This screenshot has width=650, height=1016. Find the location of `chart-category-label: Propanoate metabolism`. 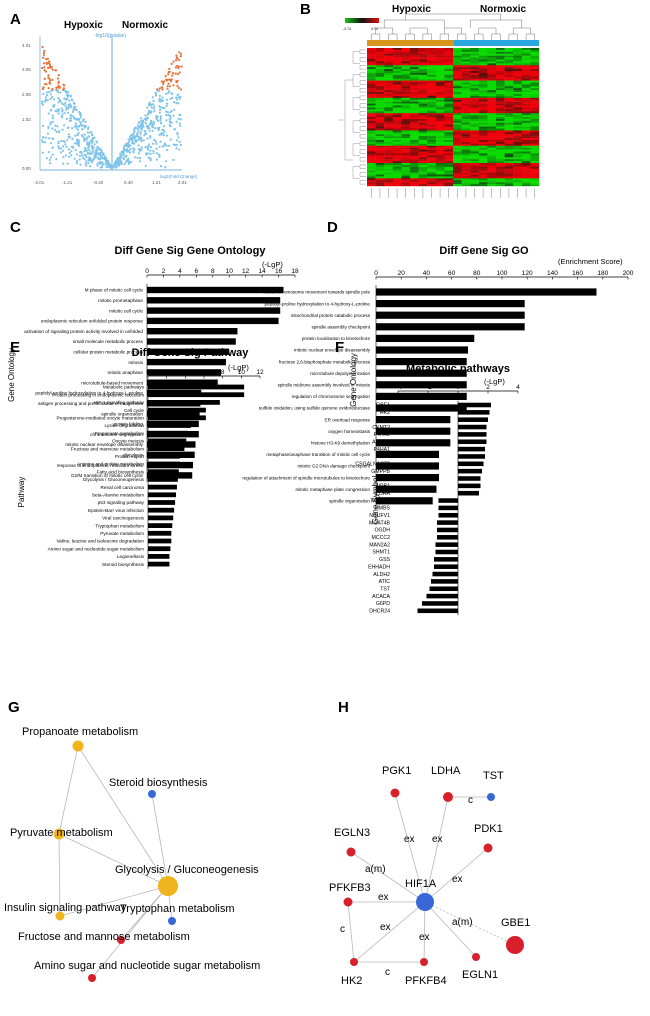

chart-category-label: Propanoate metabolism is located at coordinates (119, 433).